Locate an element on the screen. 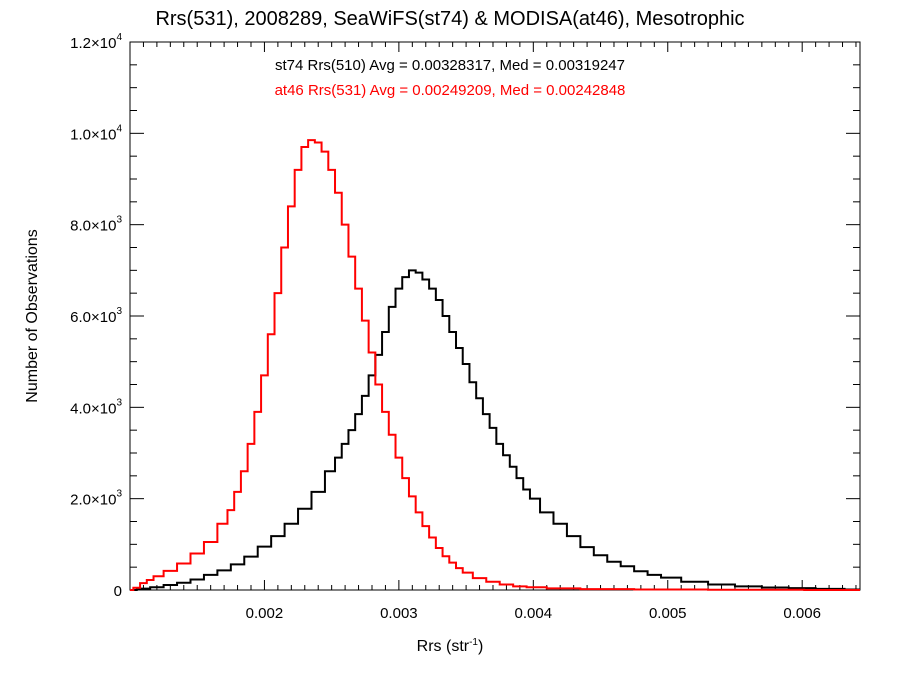 The width and height of the screenshot is (900, 675). y-tick-label: 1.2×10⁴ is located at coordinates (96, 42).